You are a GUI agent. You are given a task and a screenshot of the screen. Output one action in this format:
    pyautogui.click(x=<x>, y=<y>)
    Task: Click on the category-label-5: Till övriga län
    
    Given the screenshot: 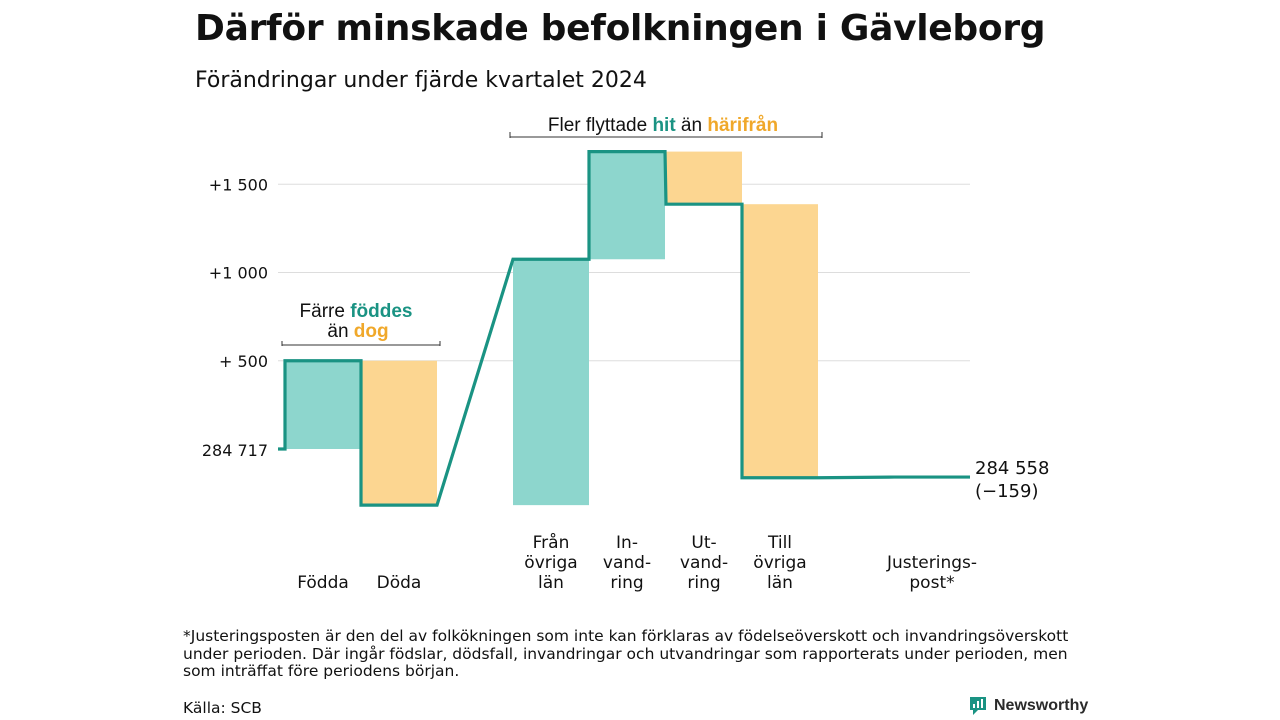 What is the action you would take?
    pyautogui.click(x=779, y=563)
    